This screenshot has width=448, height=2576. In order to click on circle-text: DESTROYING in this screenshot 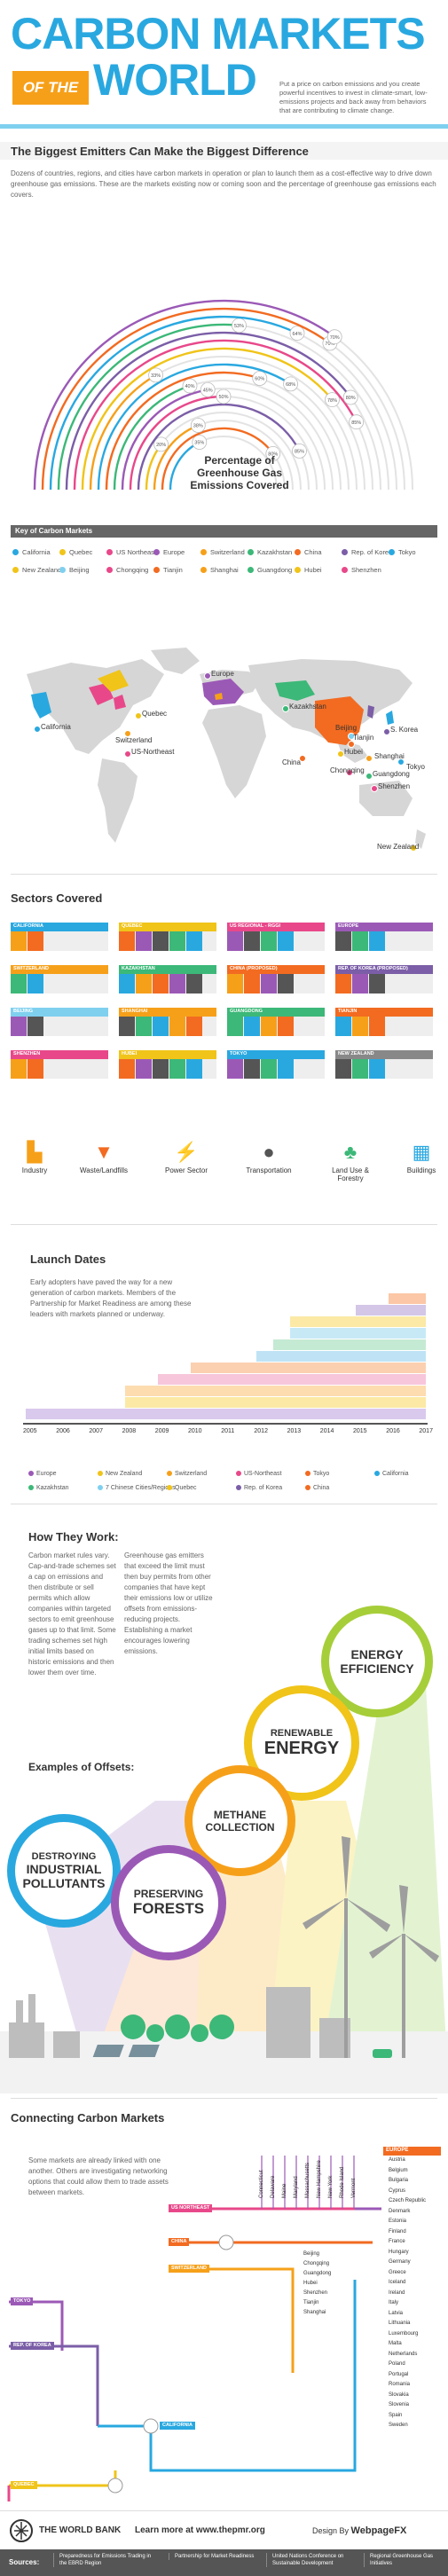, I will do `click(64, 1856)`.